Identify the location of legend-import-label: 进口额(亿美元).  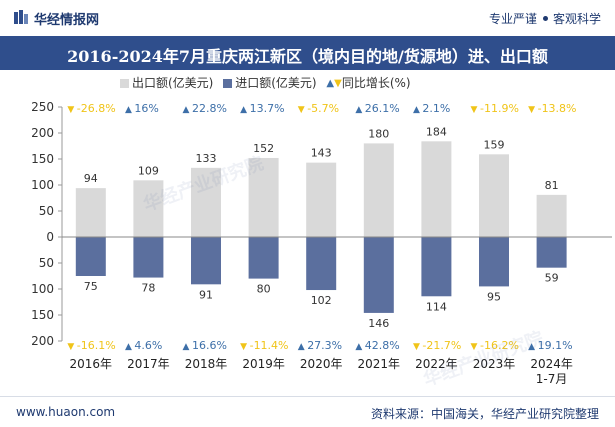
(276, 83).